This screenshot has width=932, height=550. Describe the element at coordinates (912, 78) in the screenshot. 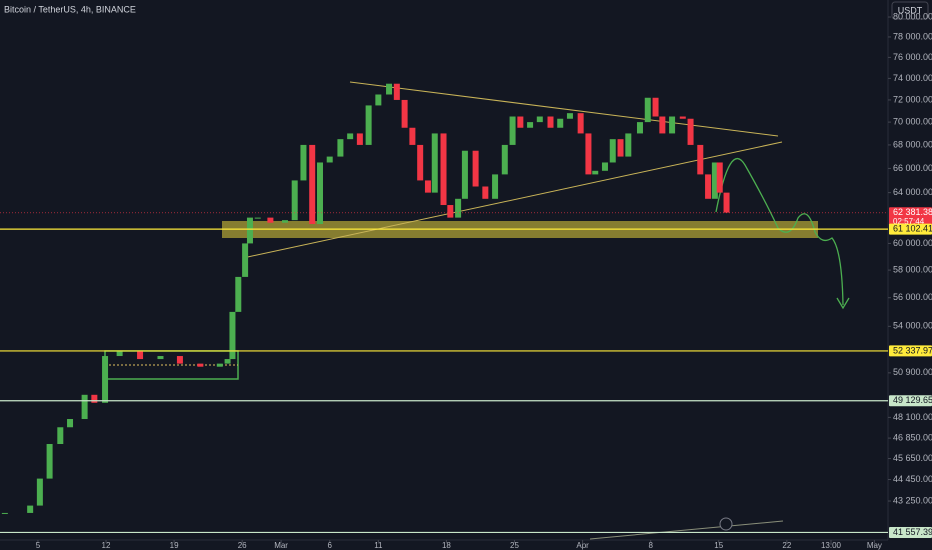

I see `y-tick-label: 74 000.00` at that location.